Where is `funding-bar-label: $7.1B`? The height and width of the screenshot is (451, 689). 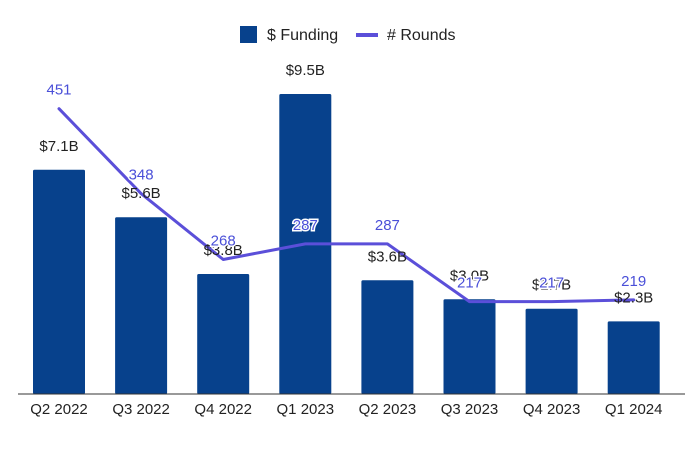 funding-bar-label: $7.1B is located at coordinates (58, 146).